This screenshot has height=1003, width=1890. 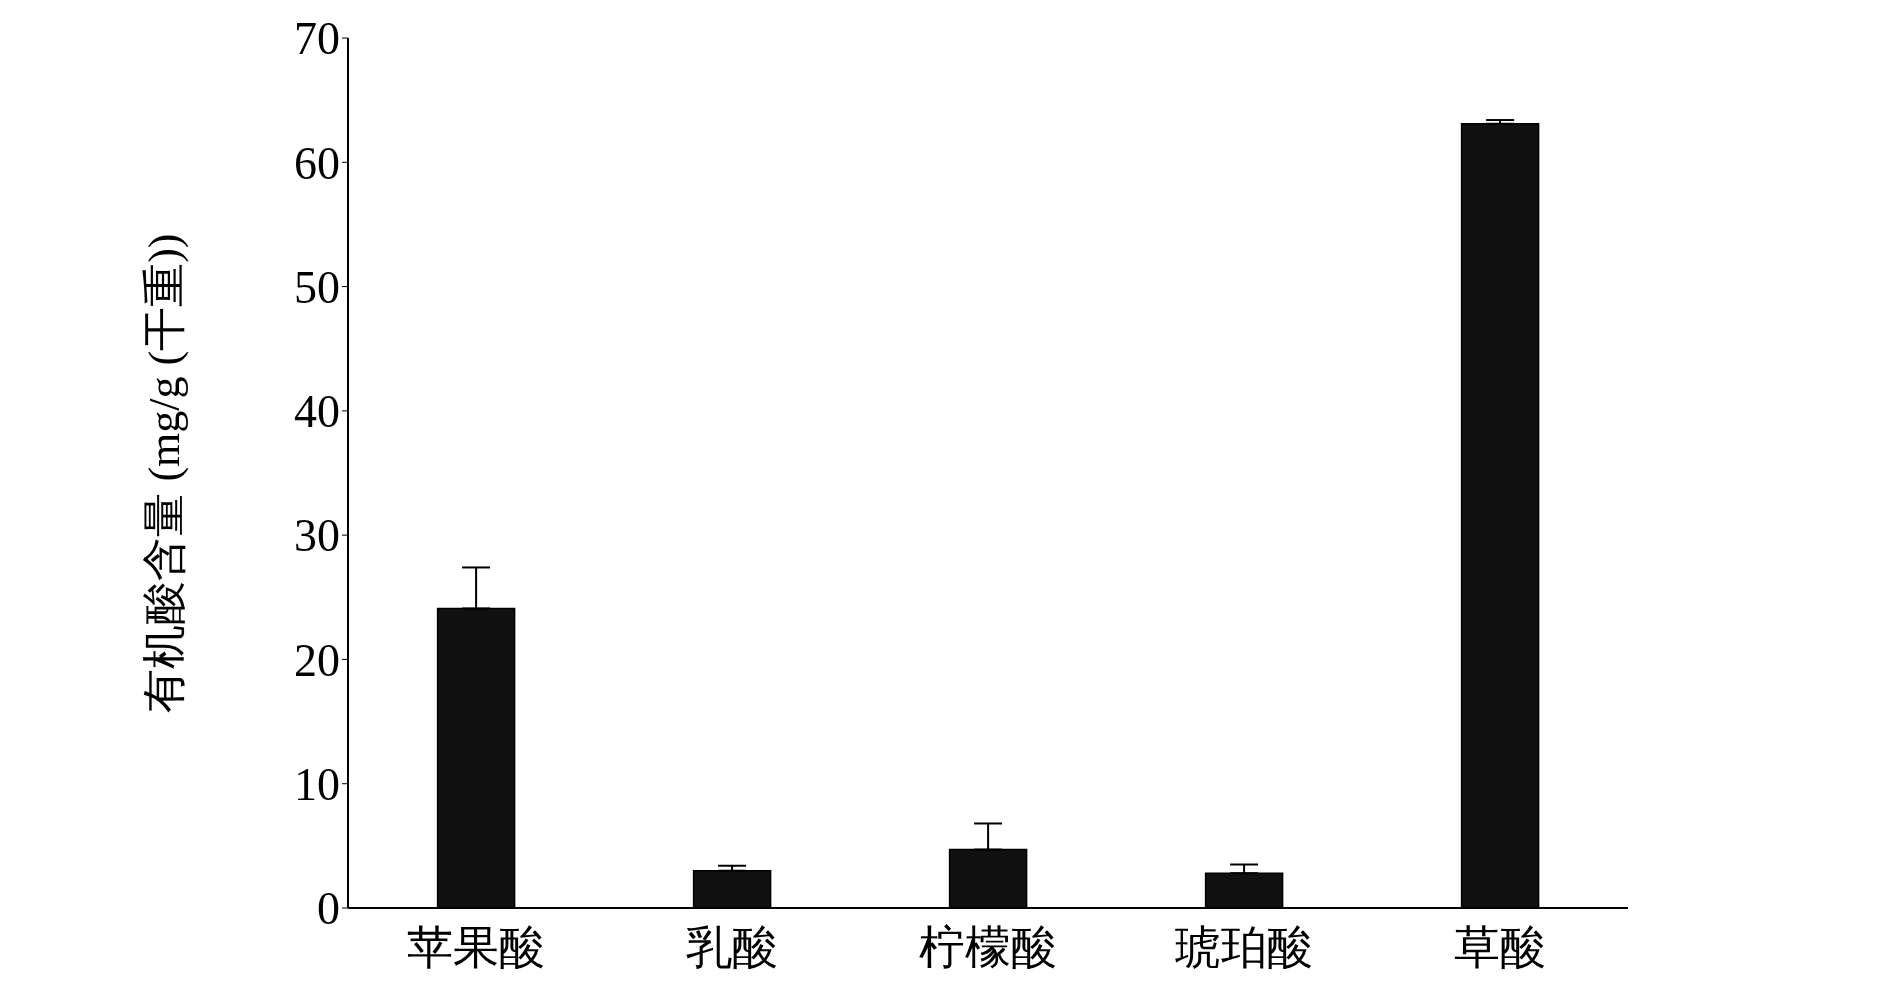 I want to click on y-tick-label: 70, so click(x=317, y=39).